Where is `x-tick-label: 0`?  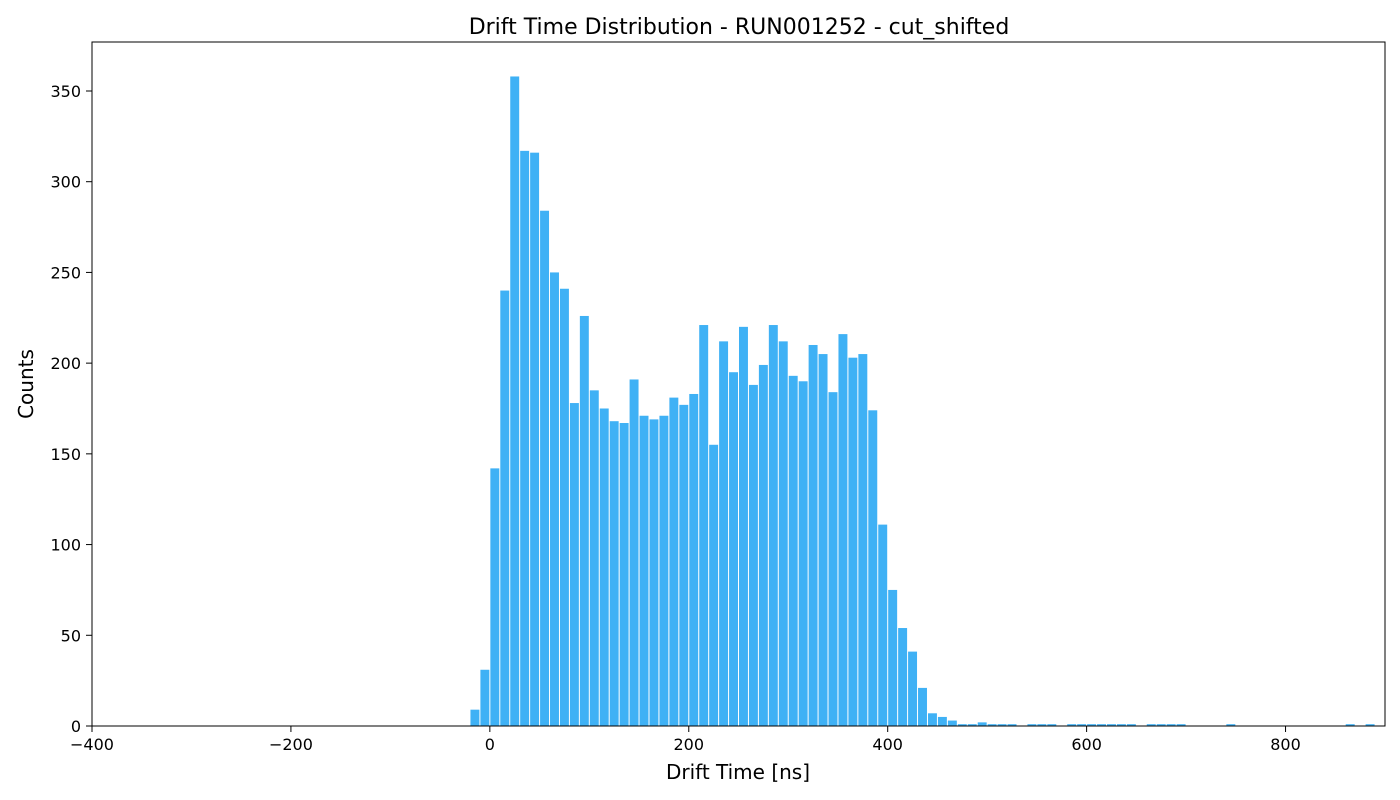
x-tick-label: 0 is located at coordinates (490, 744).